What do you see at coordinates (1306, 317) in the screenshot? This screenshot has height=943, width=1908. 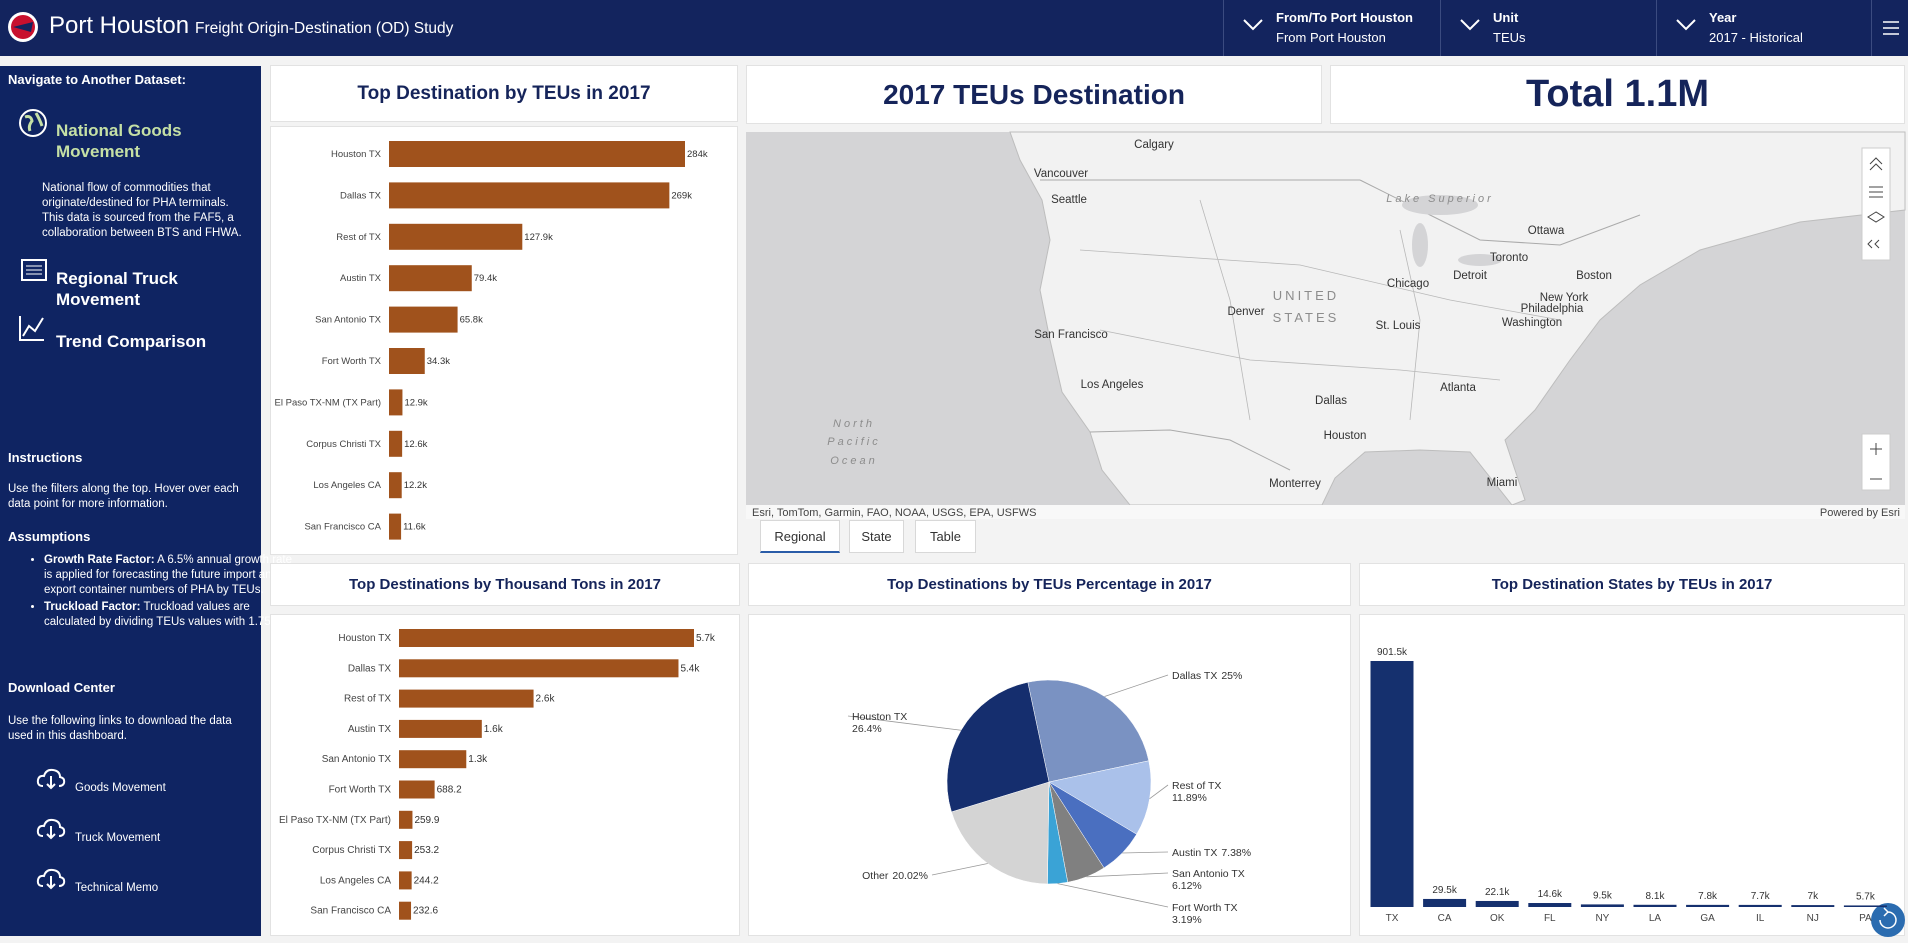 I see `map-label: STATES` at bounding box center [1306, 317].